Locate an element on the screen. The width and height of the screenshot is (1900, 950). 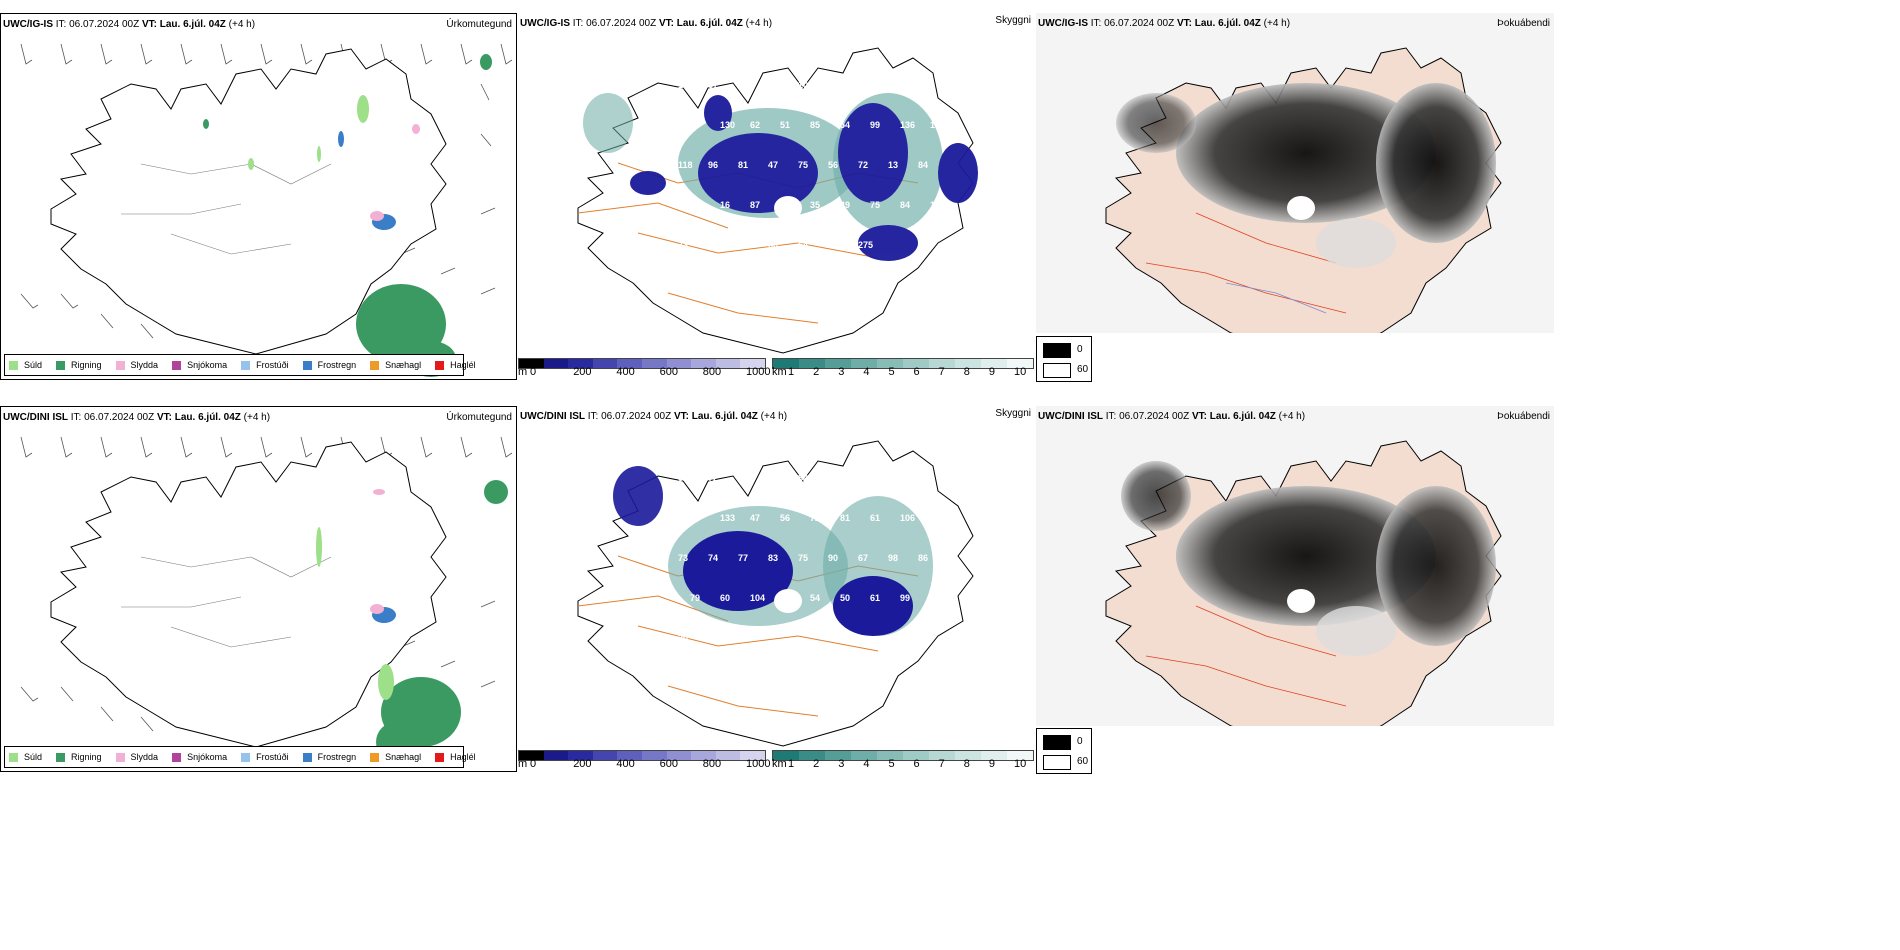
cloud-value-label: 49 is located at coordinates (845, 205).